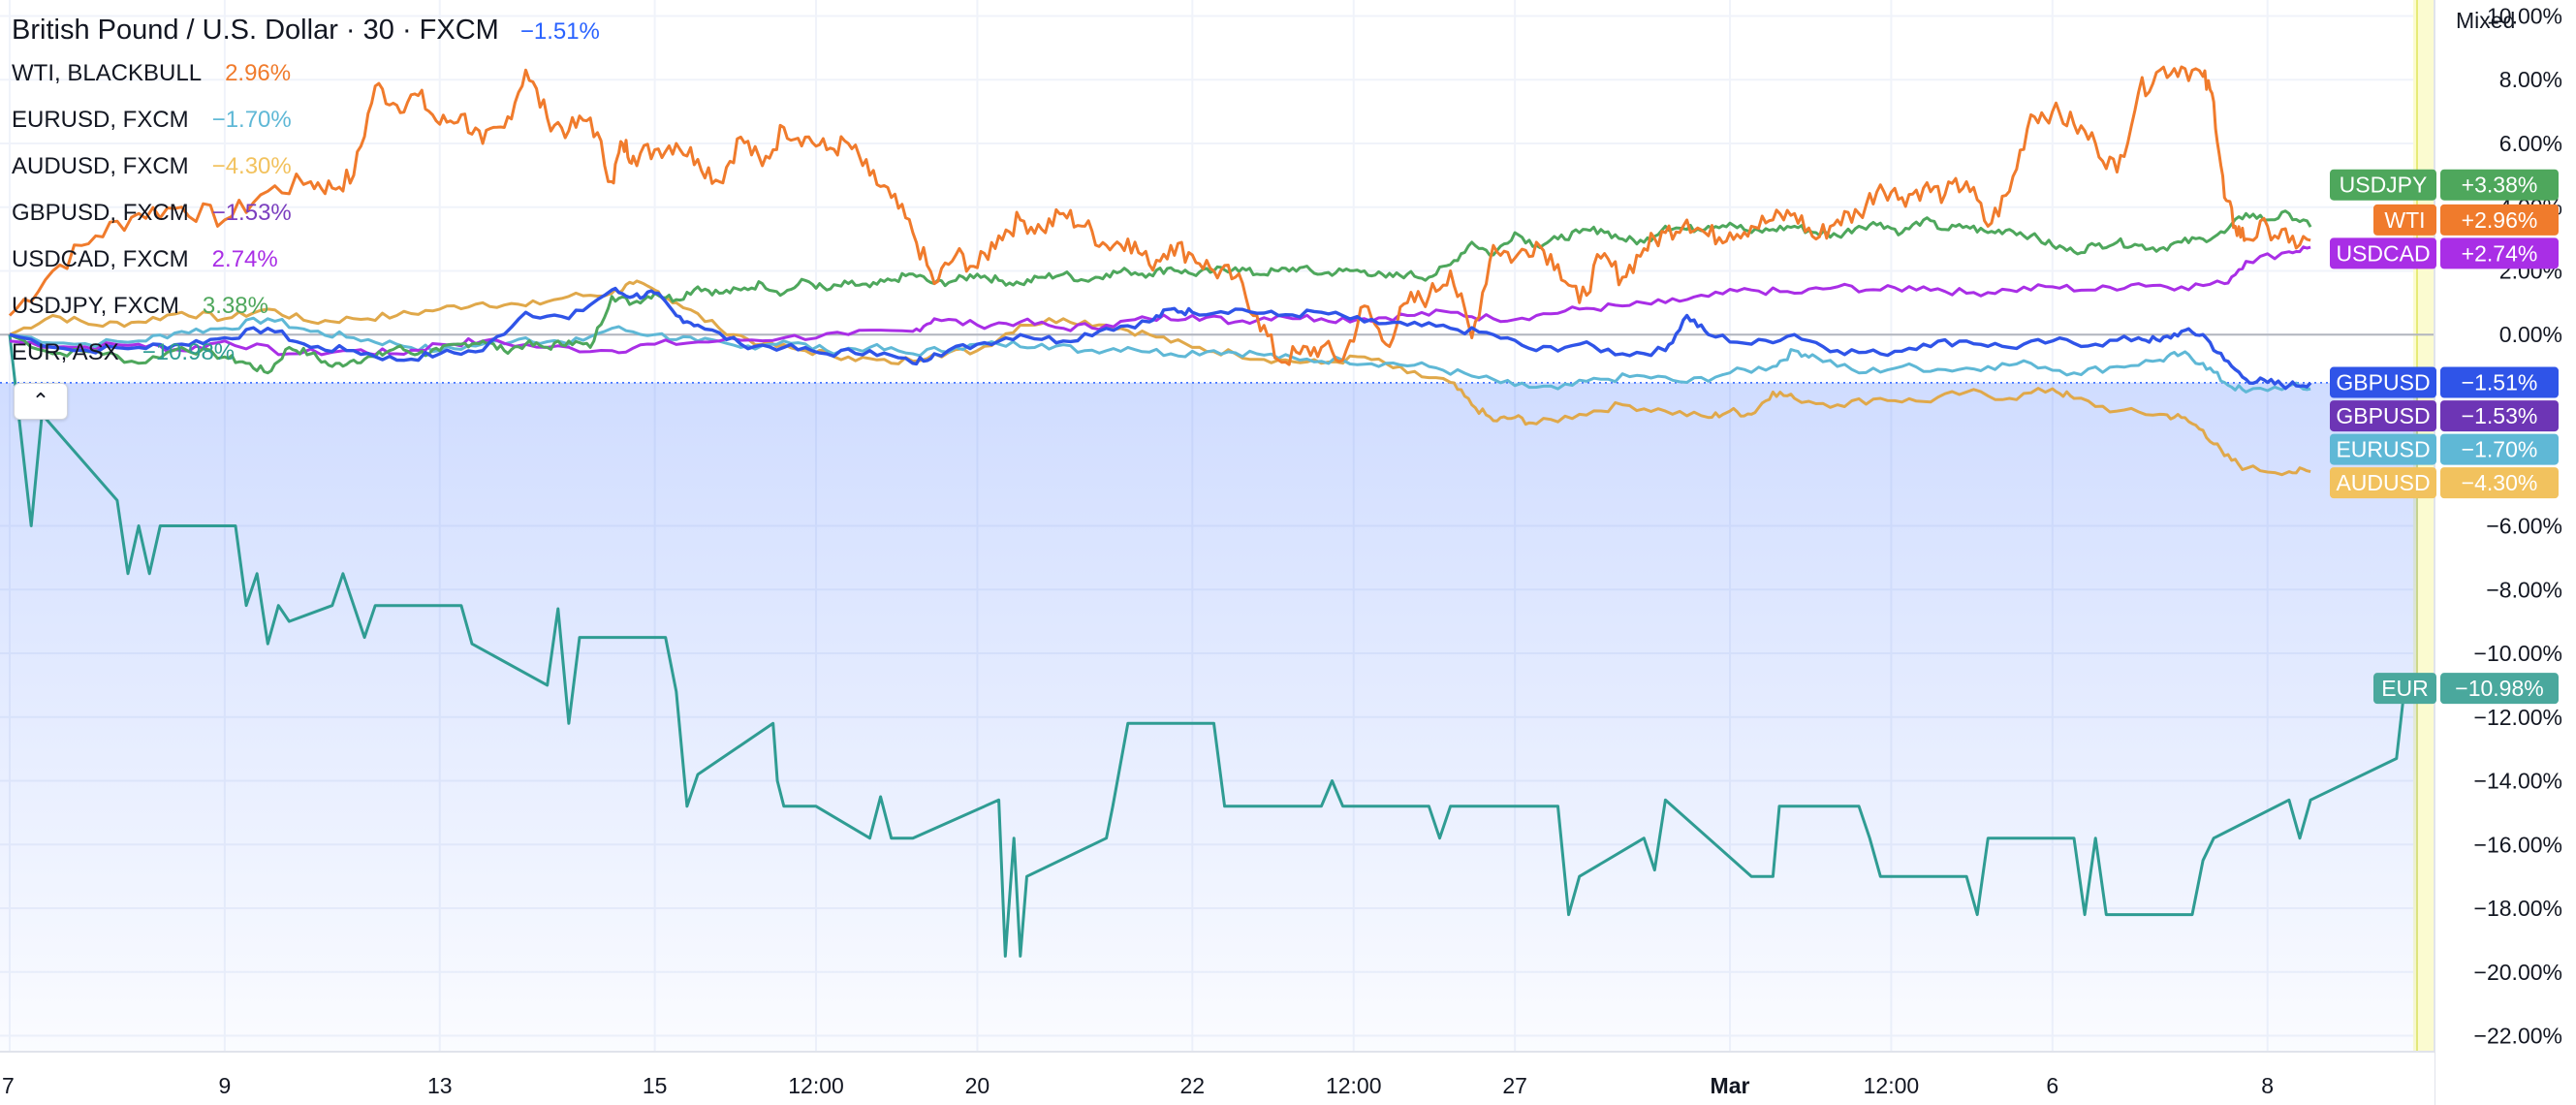  Describe the element at coordinates (1514, 1086) in the screenshot. I see `x-tick-label: 27` at that location.